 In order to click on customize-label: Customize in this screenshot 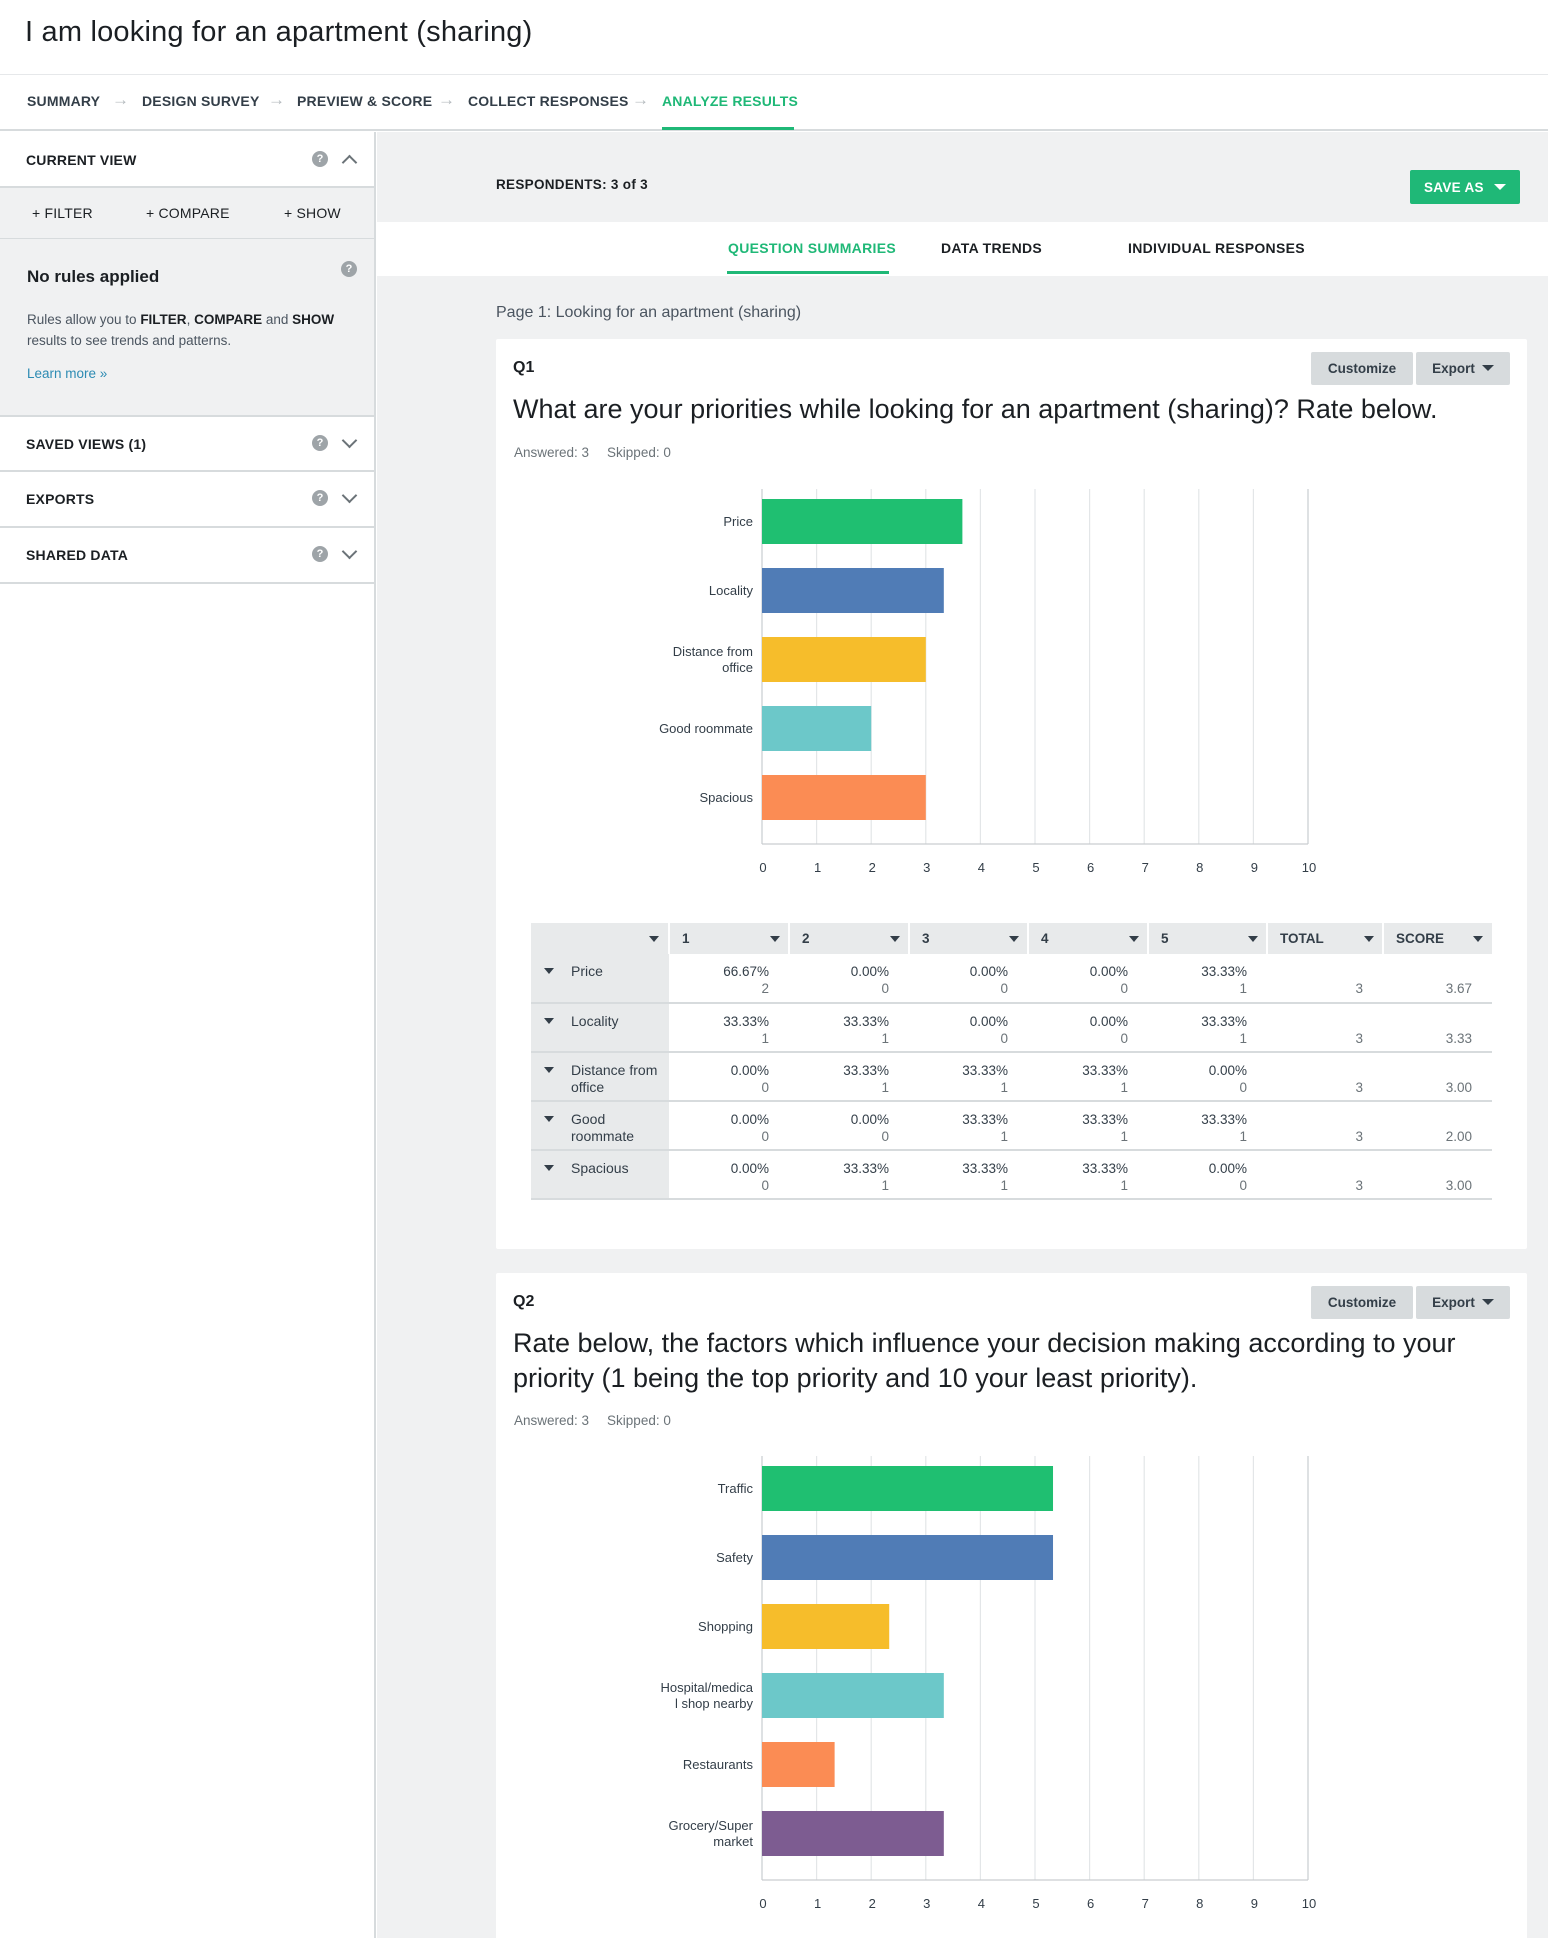, I will do `click(1362, 368)`.